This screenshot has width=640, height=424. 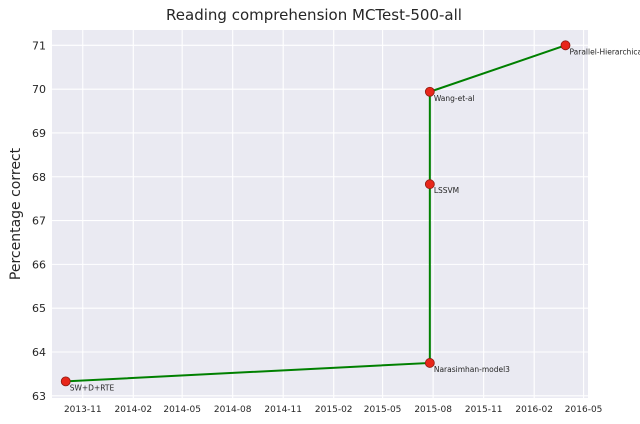 I want to click on y-tick-label: 71, so click(x=39, y=45).